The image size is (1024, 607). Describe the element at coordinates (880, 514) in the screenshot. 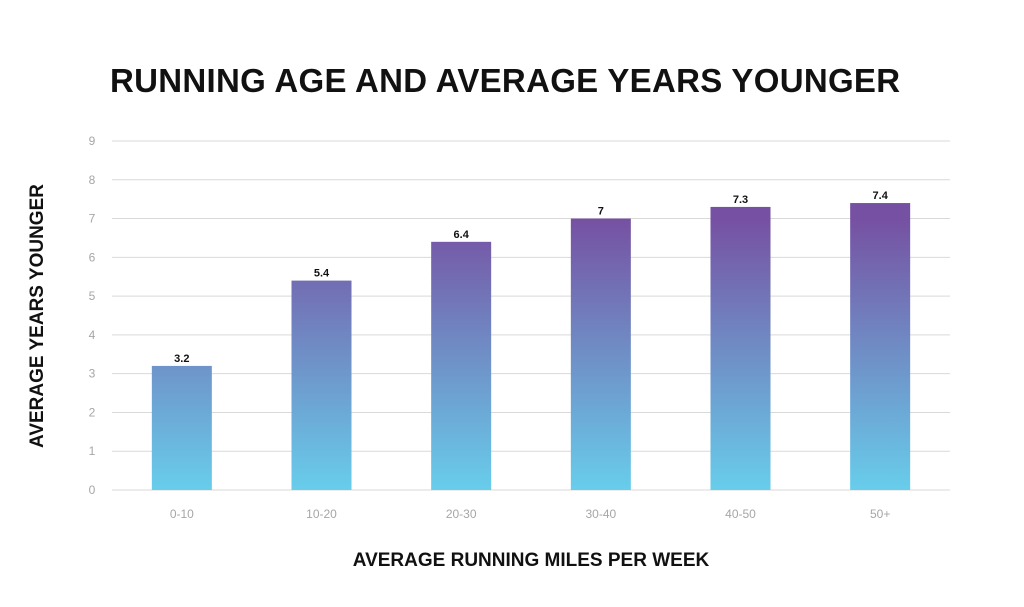

I see `x-tick-label: 50+` at that location.